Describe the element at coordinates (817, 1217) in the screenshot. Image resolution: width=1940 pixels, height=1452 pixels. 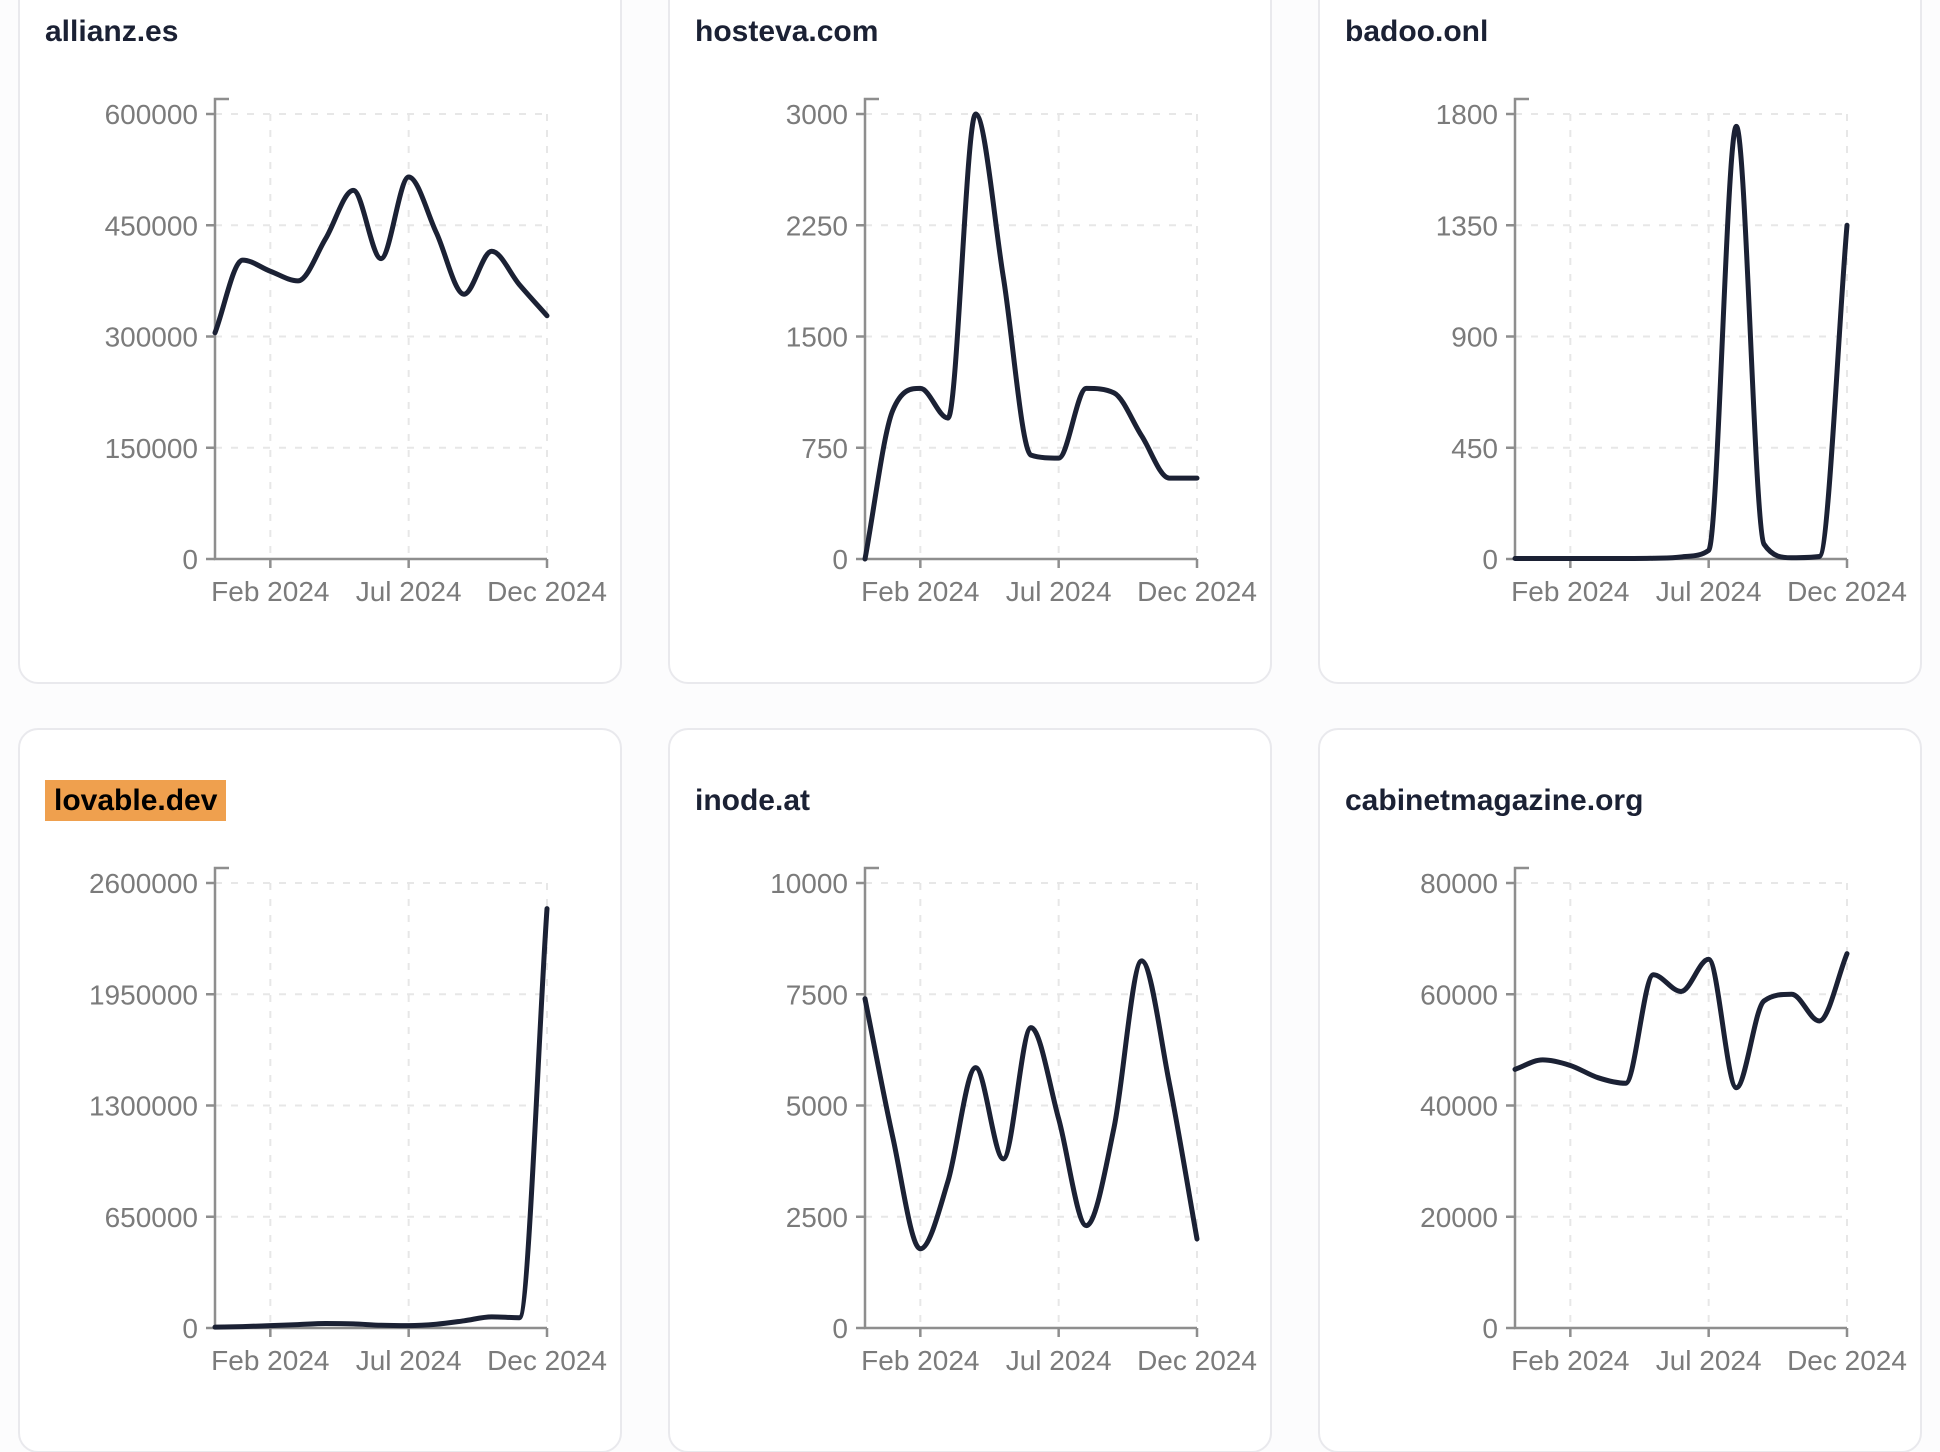
I see `y-tick-label: 2500` at that location.